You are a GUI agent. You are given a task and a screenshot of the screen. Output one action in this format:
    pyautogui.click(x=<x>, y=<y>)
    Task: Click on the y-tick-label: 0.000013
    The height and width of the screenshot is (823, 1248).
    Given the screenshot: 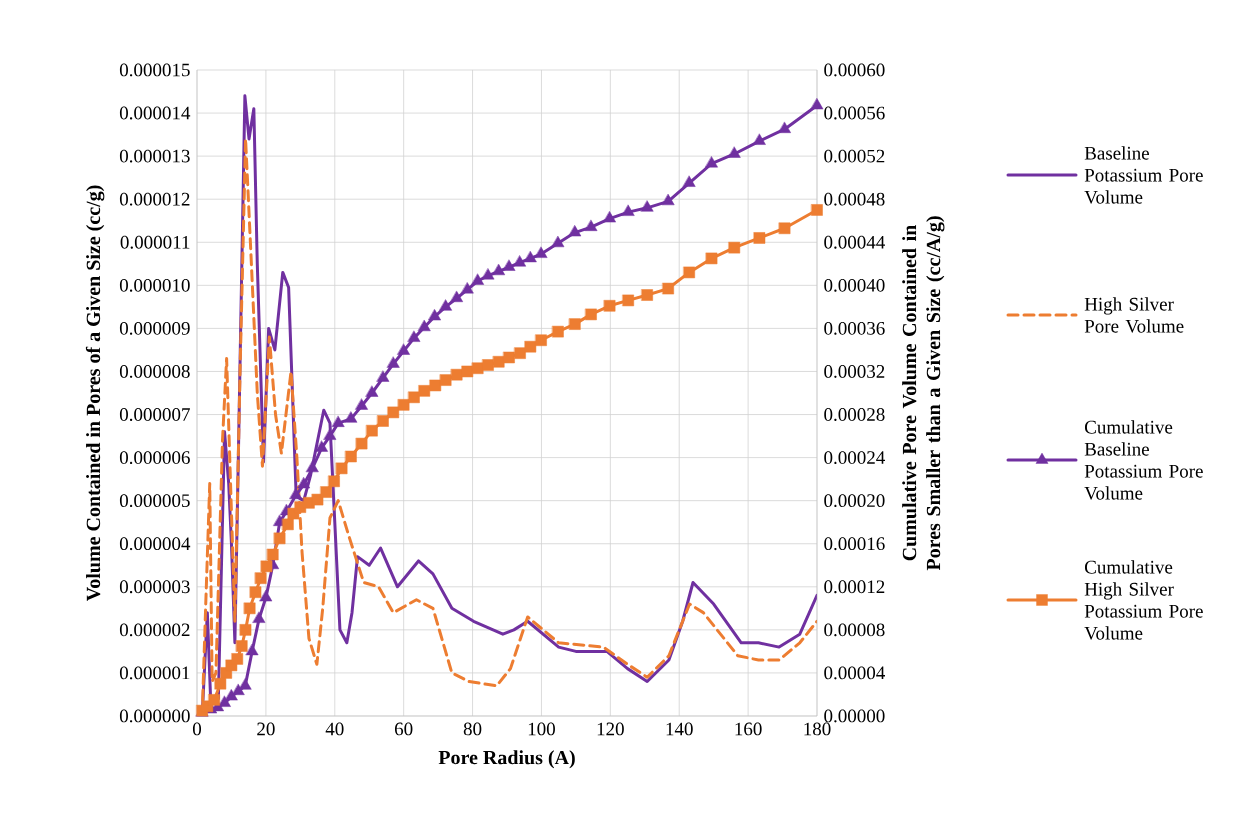 What is the action you would take?
    pyautogui.click(x=154, y=156)
    